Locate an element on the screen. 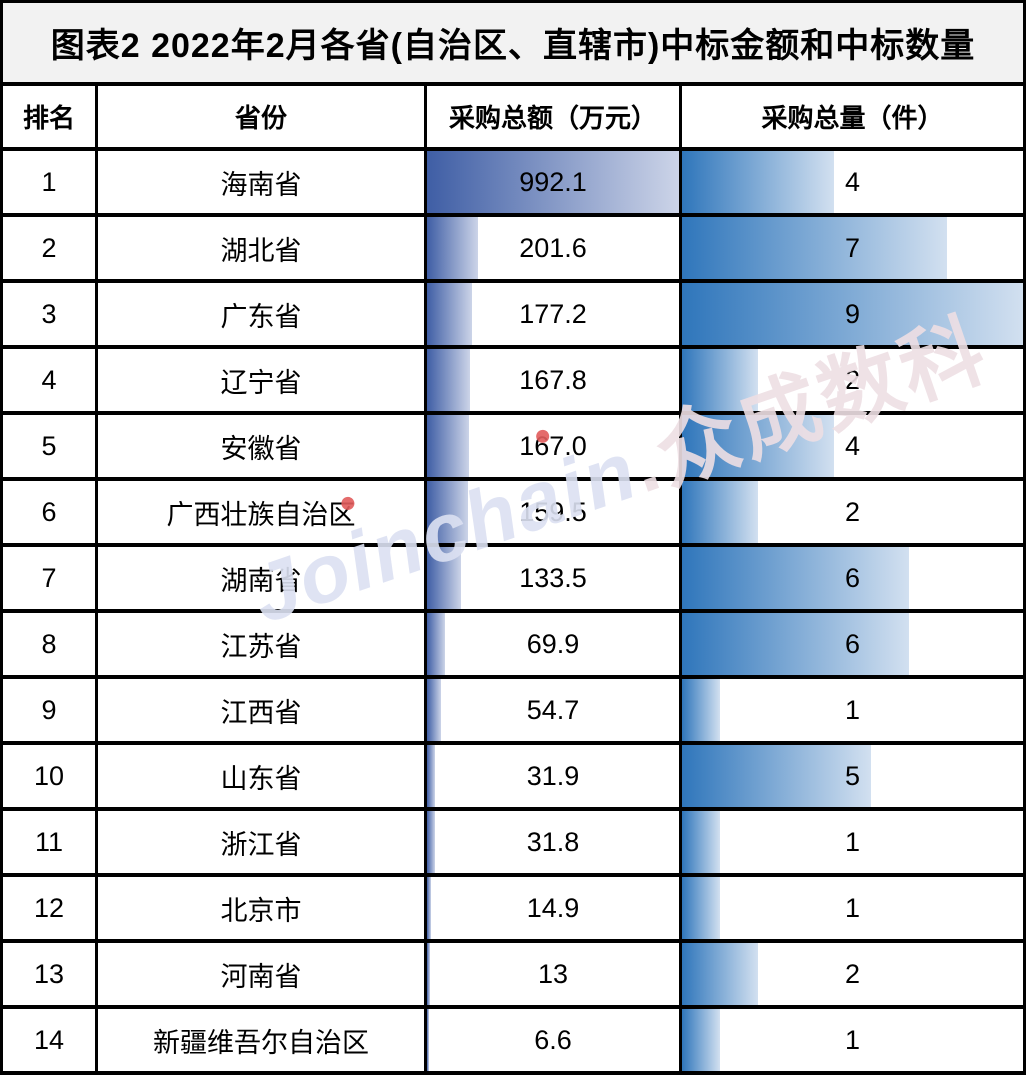 This screenshot has height=1075, width=1026. table-row: 5 安徽省 167.0 4 is located at coordinates (513, 448).